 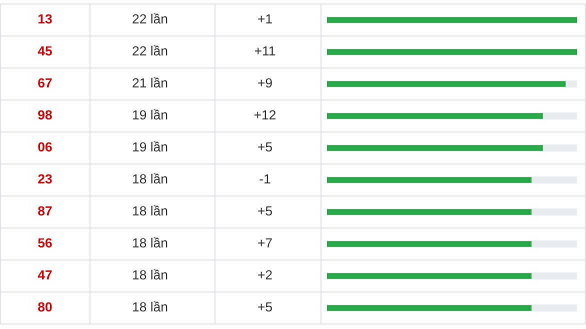 What do you see at coordinates (45, 115) in the screenshot?
I see `y-tick-label: 98` at bounding box center [45, 115].